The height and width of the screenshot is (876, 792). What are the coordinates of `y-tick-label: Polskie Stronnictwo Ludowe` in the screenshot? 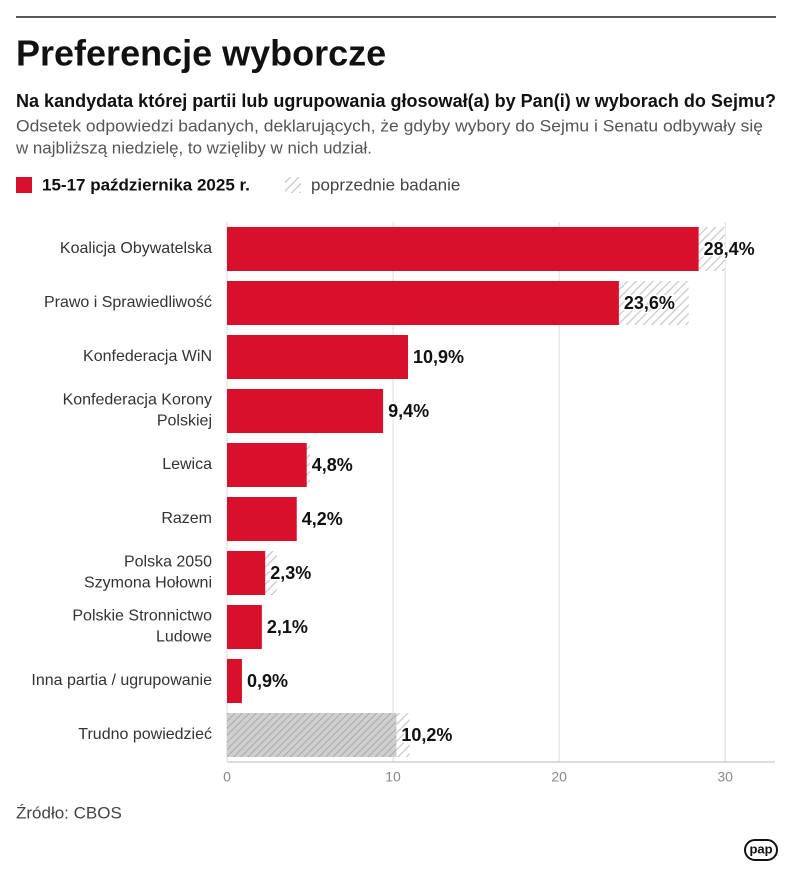 It's located at (142, 627).